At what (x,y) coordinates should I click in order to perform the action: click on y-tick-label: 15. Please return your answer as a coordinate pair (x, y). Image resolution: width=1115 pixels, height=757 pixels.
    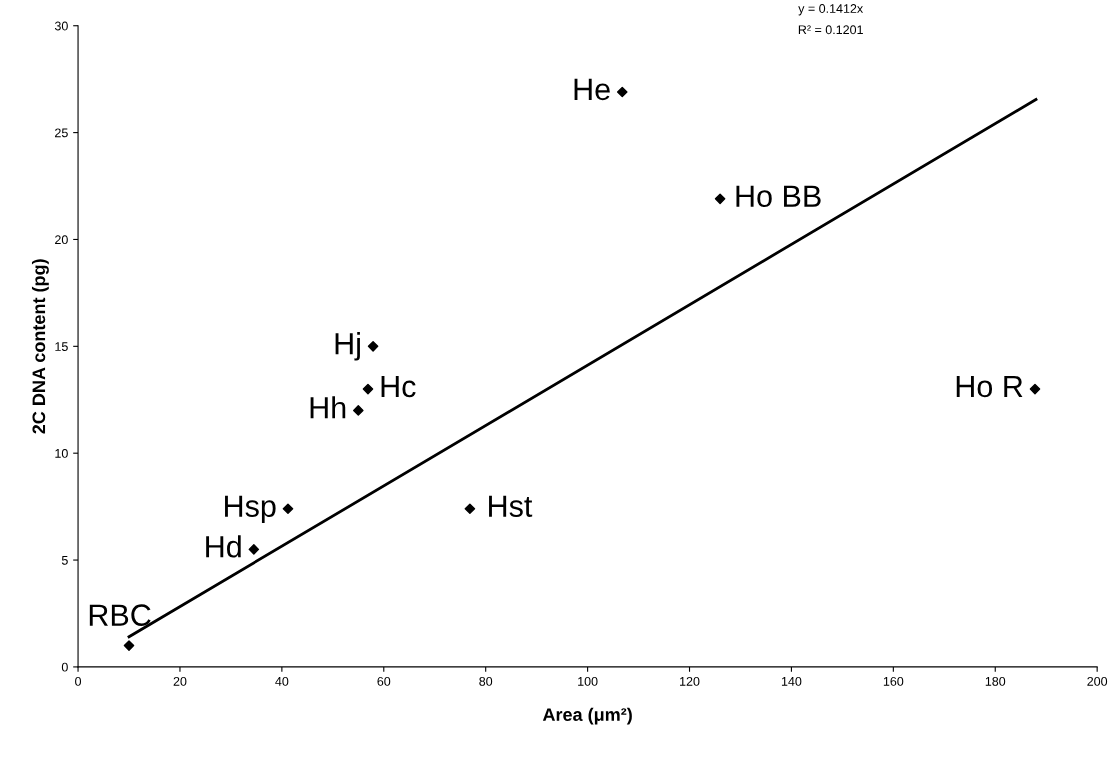
    Looking at the image, I should click on (61, 346).